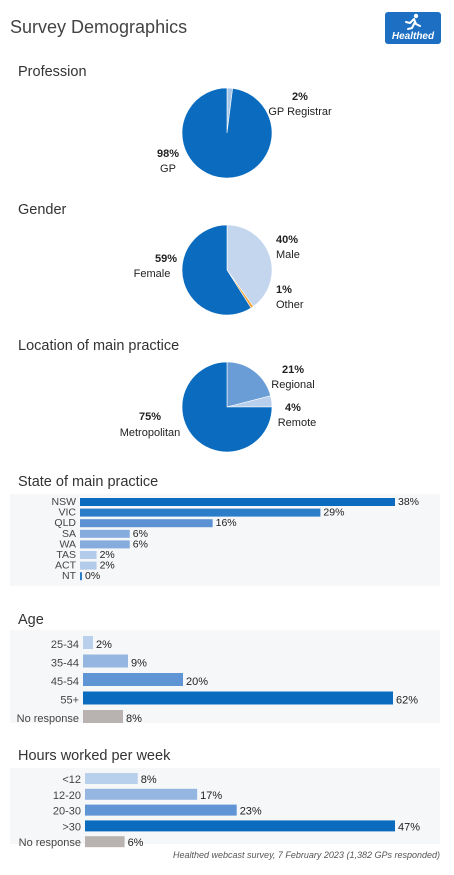 The height and width of the screenshot is (875, 454). What do you see at coordinates (226, 523) in the screenshot?
I see `value-label-qld: 16%` at bounding box center [226, 523].